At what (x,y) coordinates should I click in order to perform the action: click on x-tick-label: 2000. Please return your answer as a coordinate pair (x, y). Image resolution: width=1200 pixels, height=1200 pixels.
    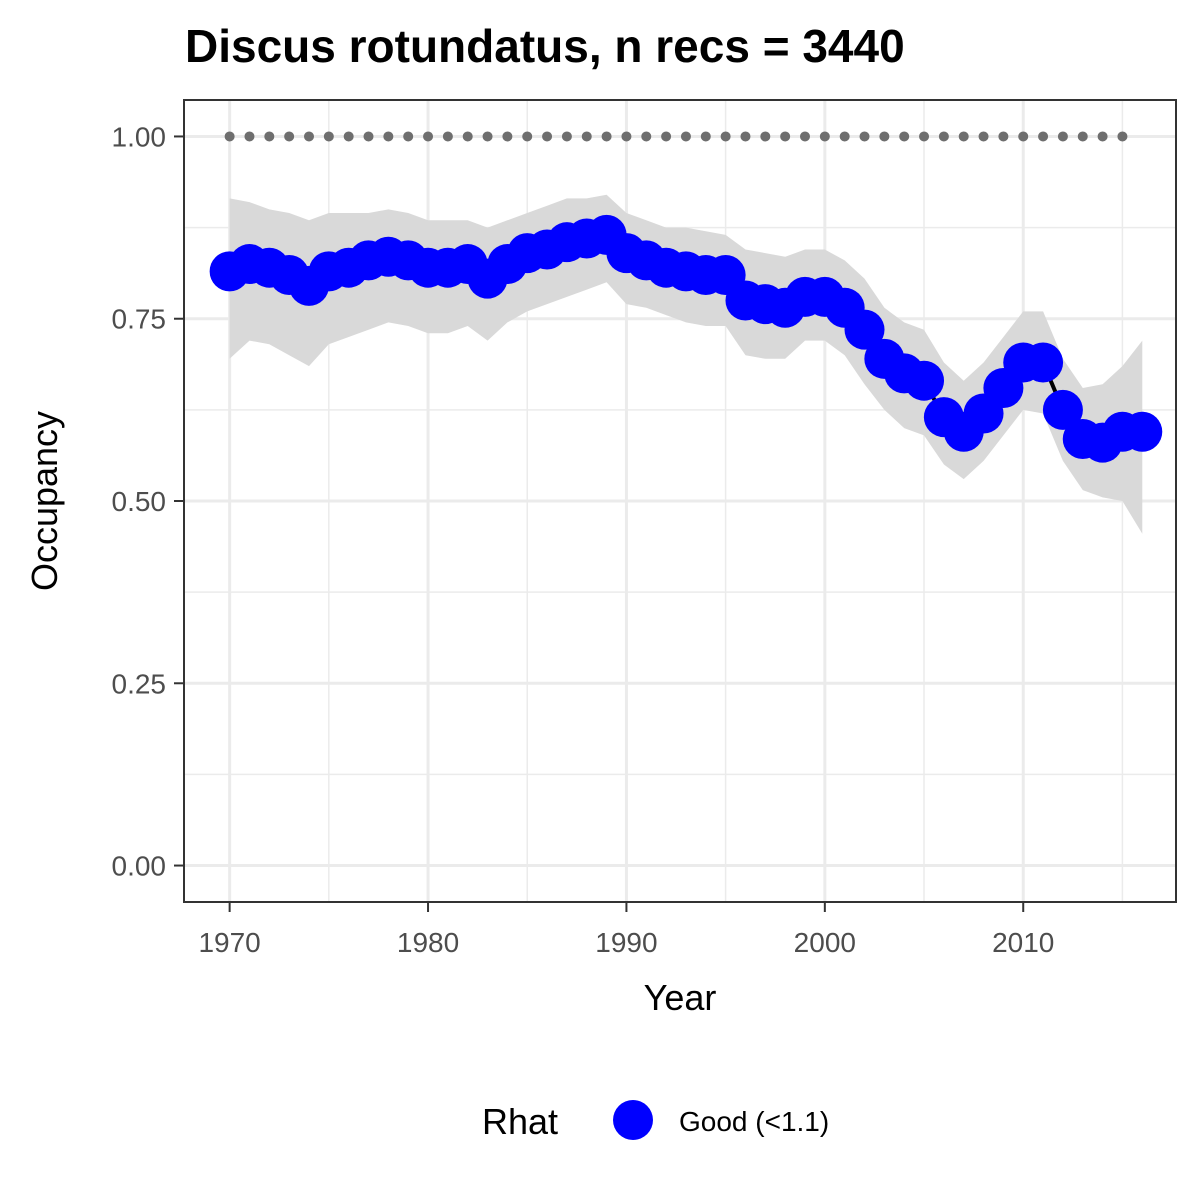
    Looking at the image, I should click on (825, 942).